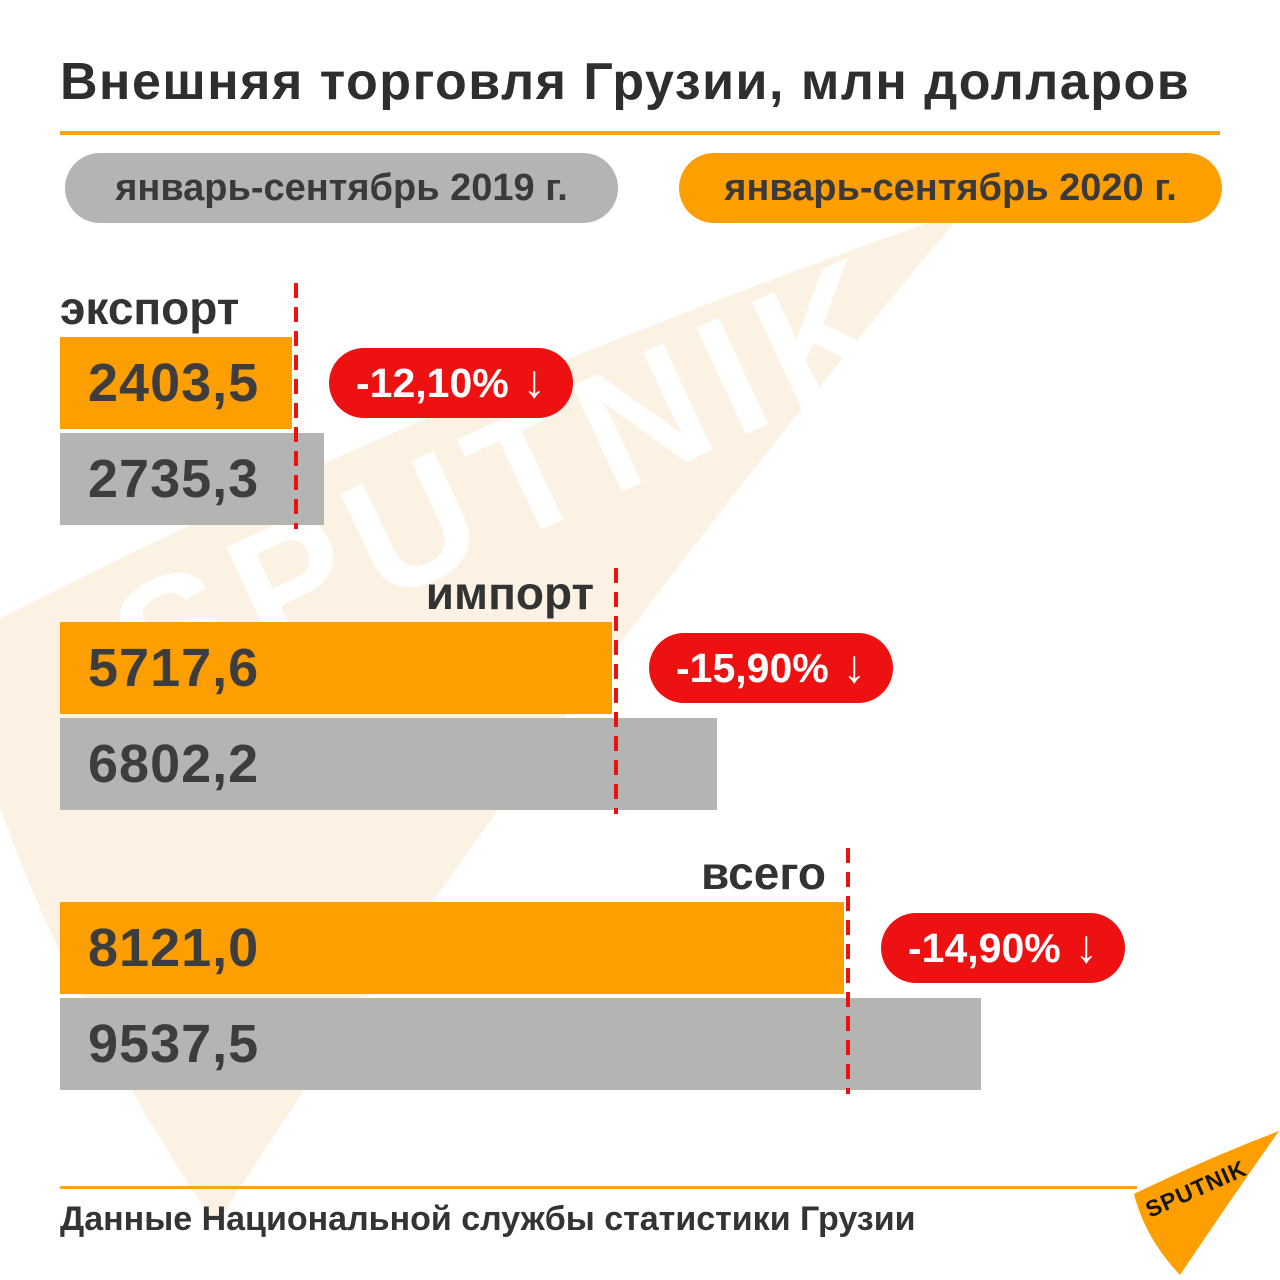 The image size is (1280, 1280). Describe the element at coordinates (950, 188) in the screenshot. I see `legend-pill-2020: январь-сентябрь 2020 г.` at that location.